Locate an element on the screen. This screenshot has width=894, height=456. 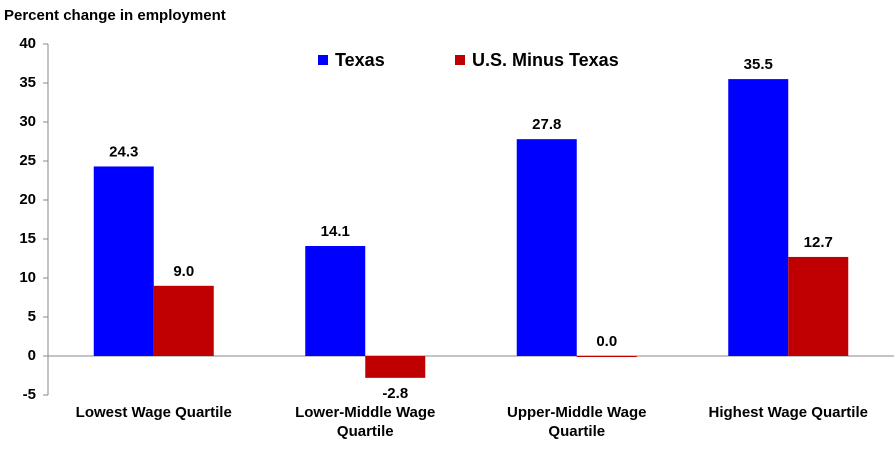
legend-label: Texas is located at coordinates (360, 60).